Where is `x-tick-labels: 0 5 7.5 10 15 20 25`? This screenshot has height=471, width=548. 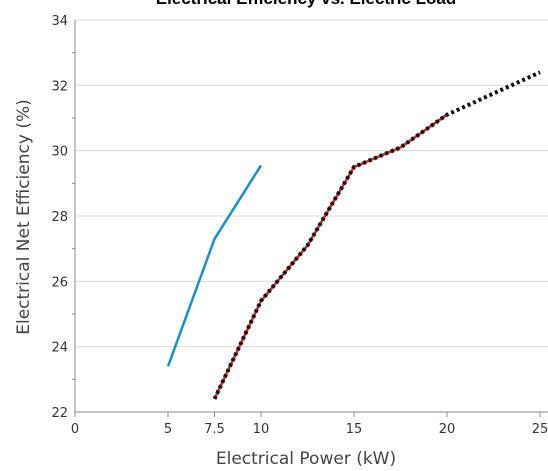 x-tick-labels: 0 5 7.5 10 15 20 25 is located at coordinates (309, 429).